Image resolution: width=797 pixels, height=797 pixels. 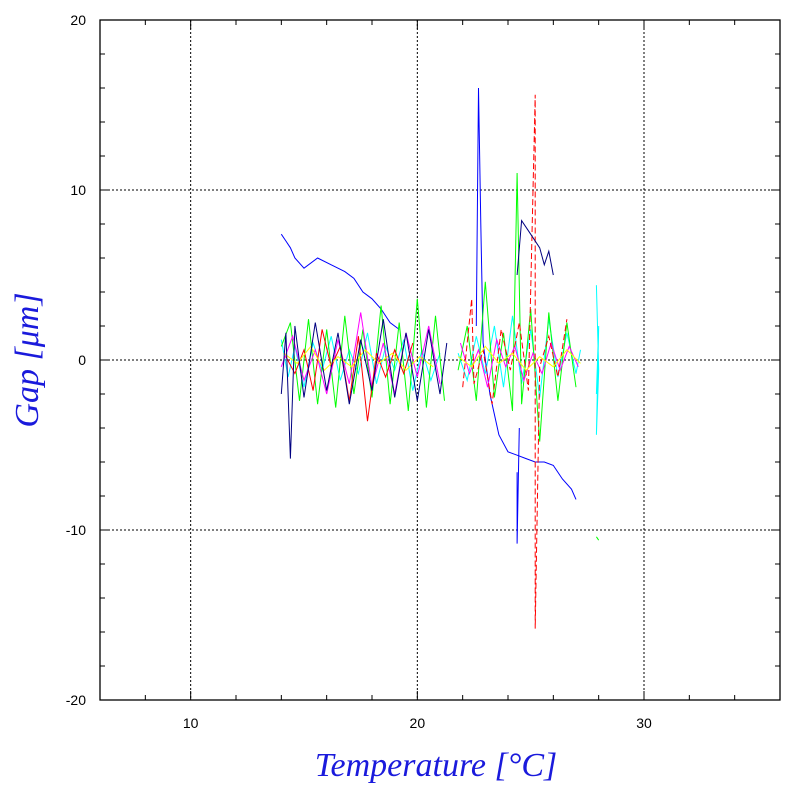 What do you see at coordinates (78, 20) in the screenshot?
I see `y-tick-label: 20` at bounding box center [78, 20].